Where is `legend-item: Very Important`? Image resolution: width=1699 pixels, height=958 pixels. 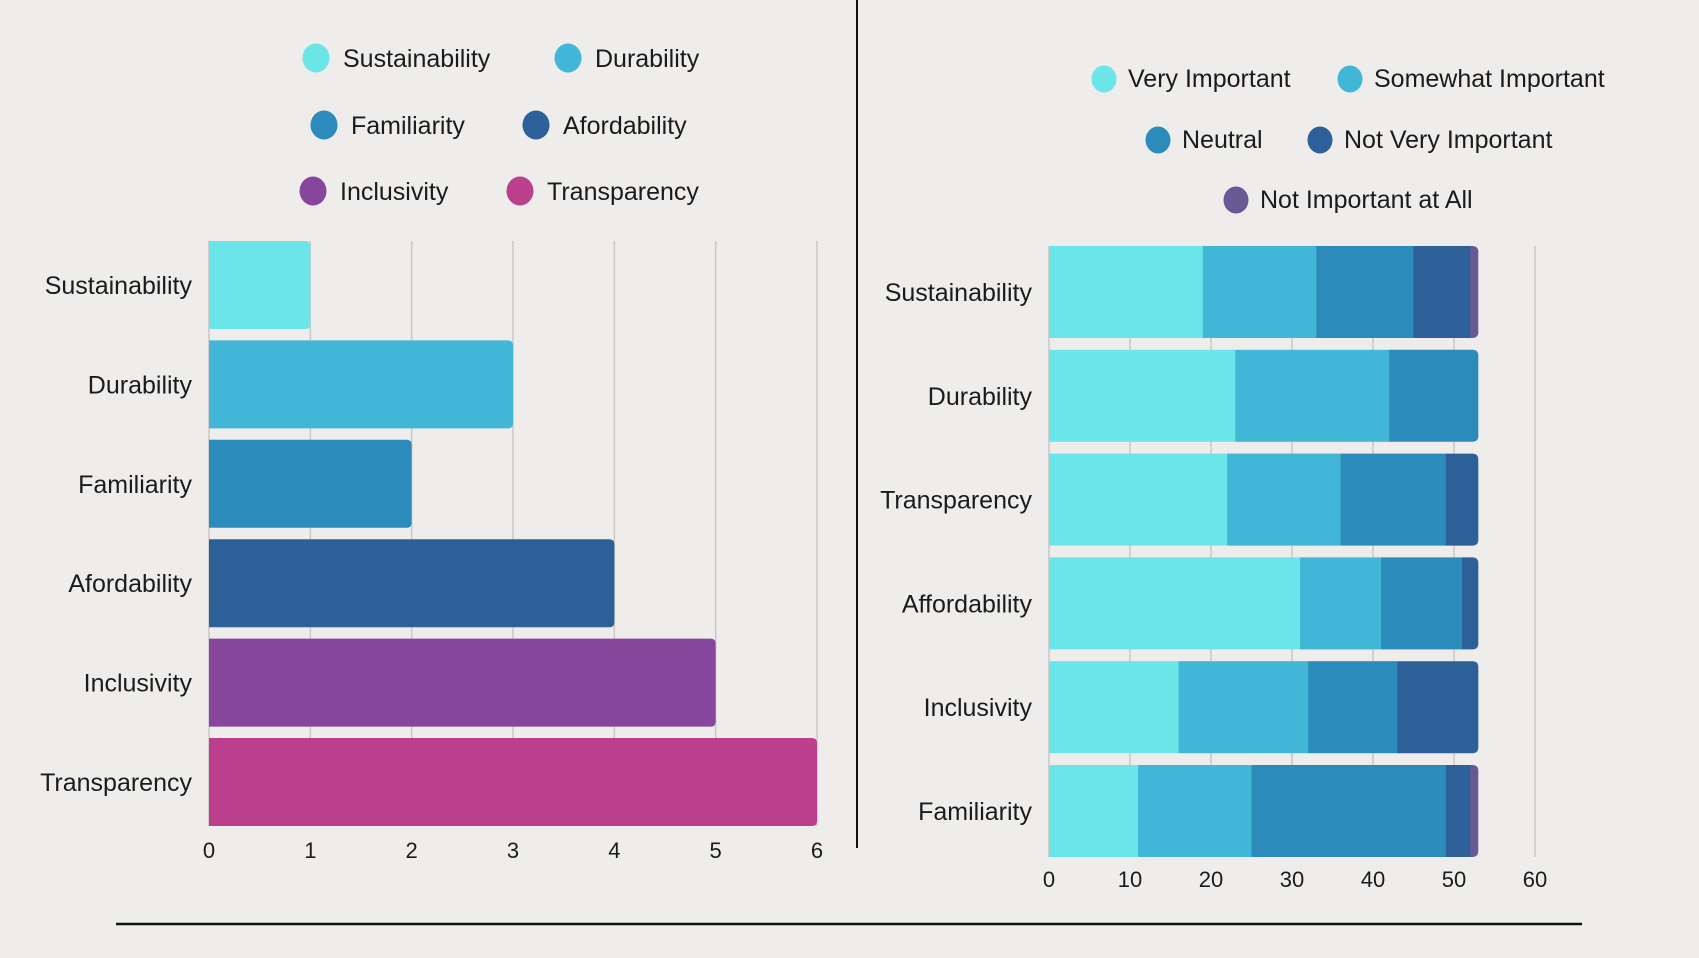 legend-item: Very Important is located at coordinates (1191, 79).